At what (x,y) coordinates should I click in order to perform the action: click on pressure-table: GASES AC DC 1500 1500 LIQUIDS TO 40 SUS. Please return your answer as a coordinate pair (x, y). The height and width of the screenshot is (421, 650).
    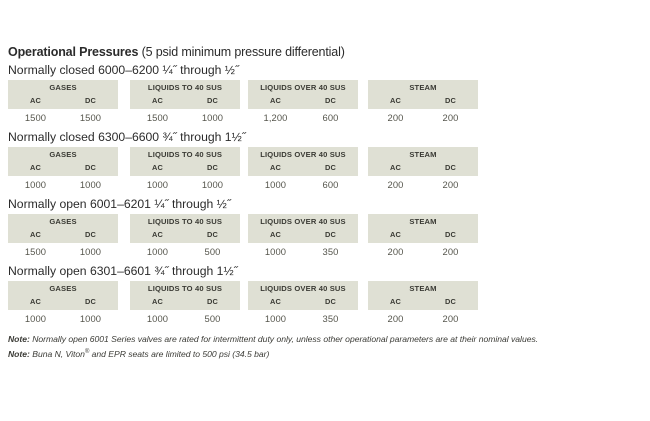
    Looking at the image, I should click on (325, 103).